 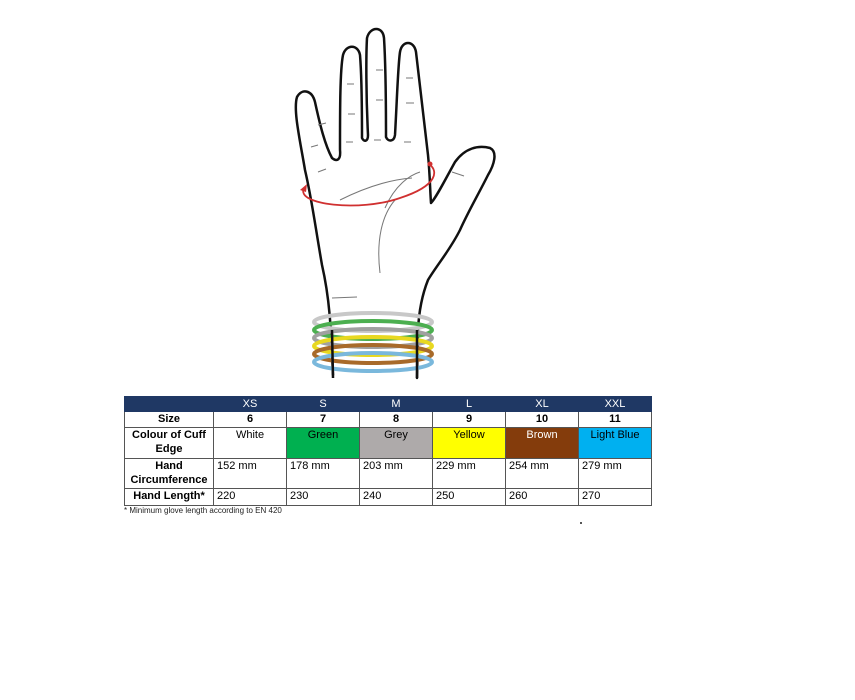 I want to click on size-header-cell: XXL, so click(x=615, y=404).